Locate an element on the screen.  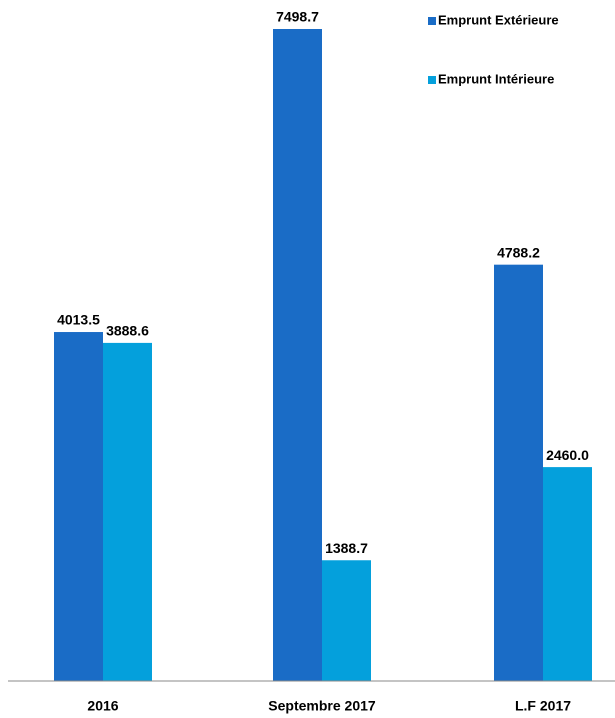
data-label: 2460.0 is located at coordinates (567, 455).